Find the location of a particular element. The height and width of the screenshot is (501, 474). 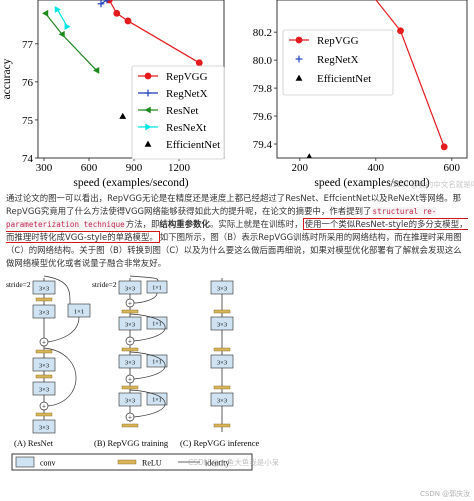

stride-label-a: stride=2 is located at coordinates (18, 284).